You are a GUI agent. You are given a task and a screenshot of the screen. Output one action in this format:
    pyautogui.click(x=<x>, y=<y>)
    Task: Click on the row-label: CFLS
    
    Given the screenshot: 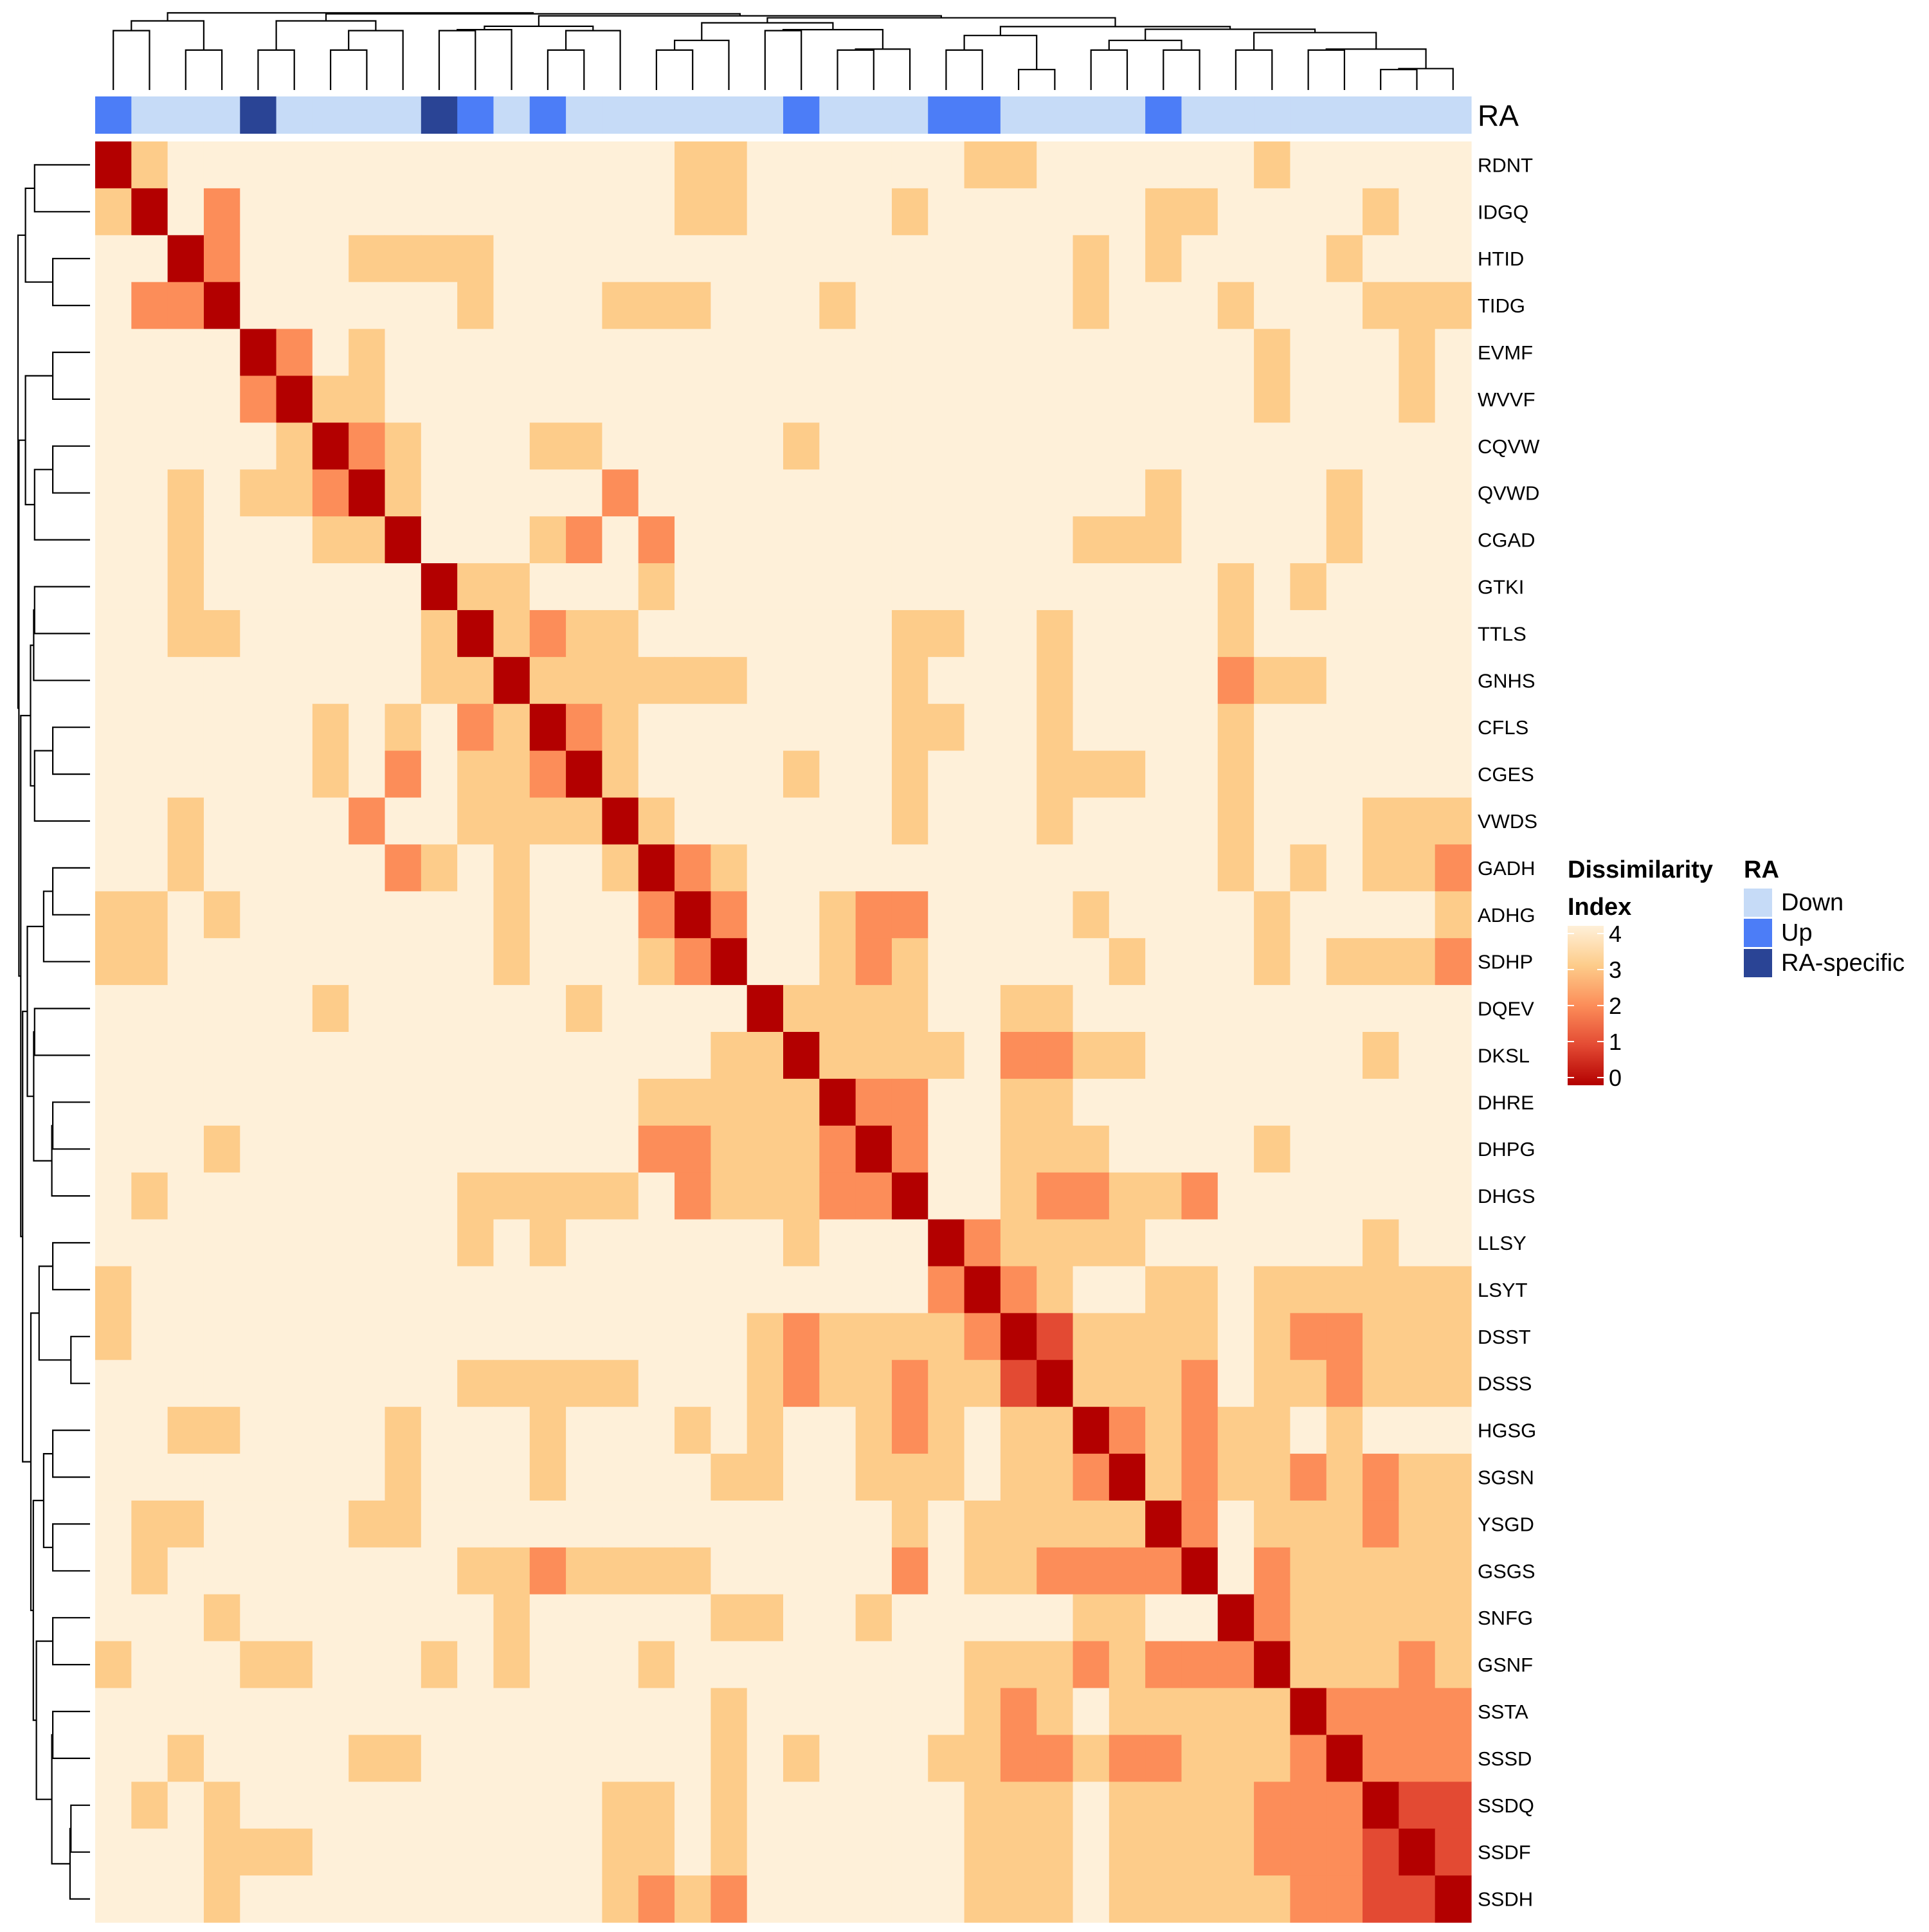 What is the action you would take?
    pyautogui.click(x=1503, y=727)
    